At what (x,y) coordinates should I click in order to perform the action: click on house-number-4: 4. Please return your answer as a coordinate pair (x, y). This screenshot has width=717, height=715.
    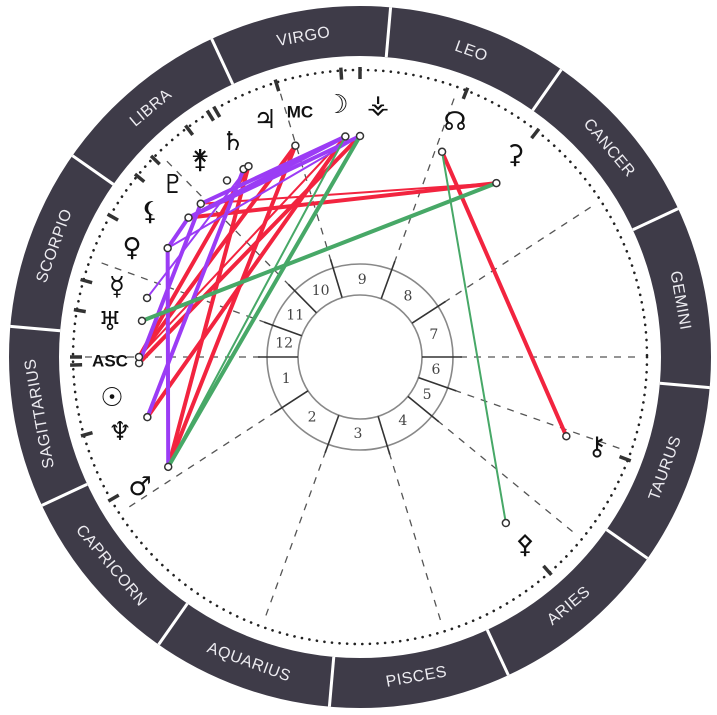
    Looking at the image, I should click on (402, 421).